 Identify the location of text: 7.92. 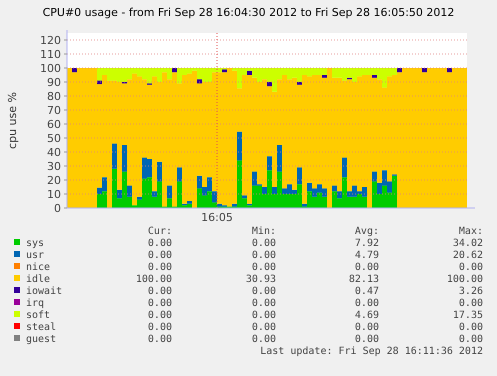
(366, 243).